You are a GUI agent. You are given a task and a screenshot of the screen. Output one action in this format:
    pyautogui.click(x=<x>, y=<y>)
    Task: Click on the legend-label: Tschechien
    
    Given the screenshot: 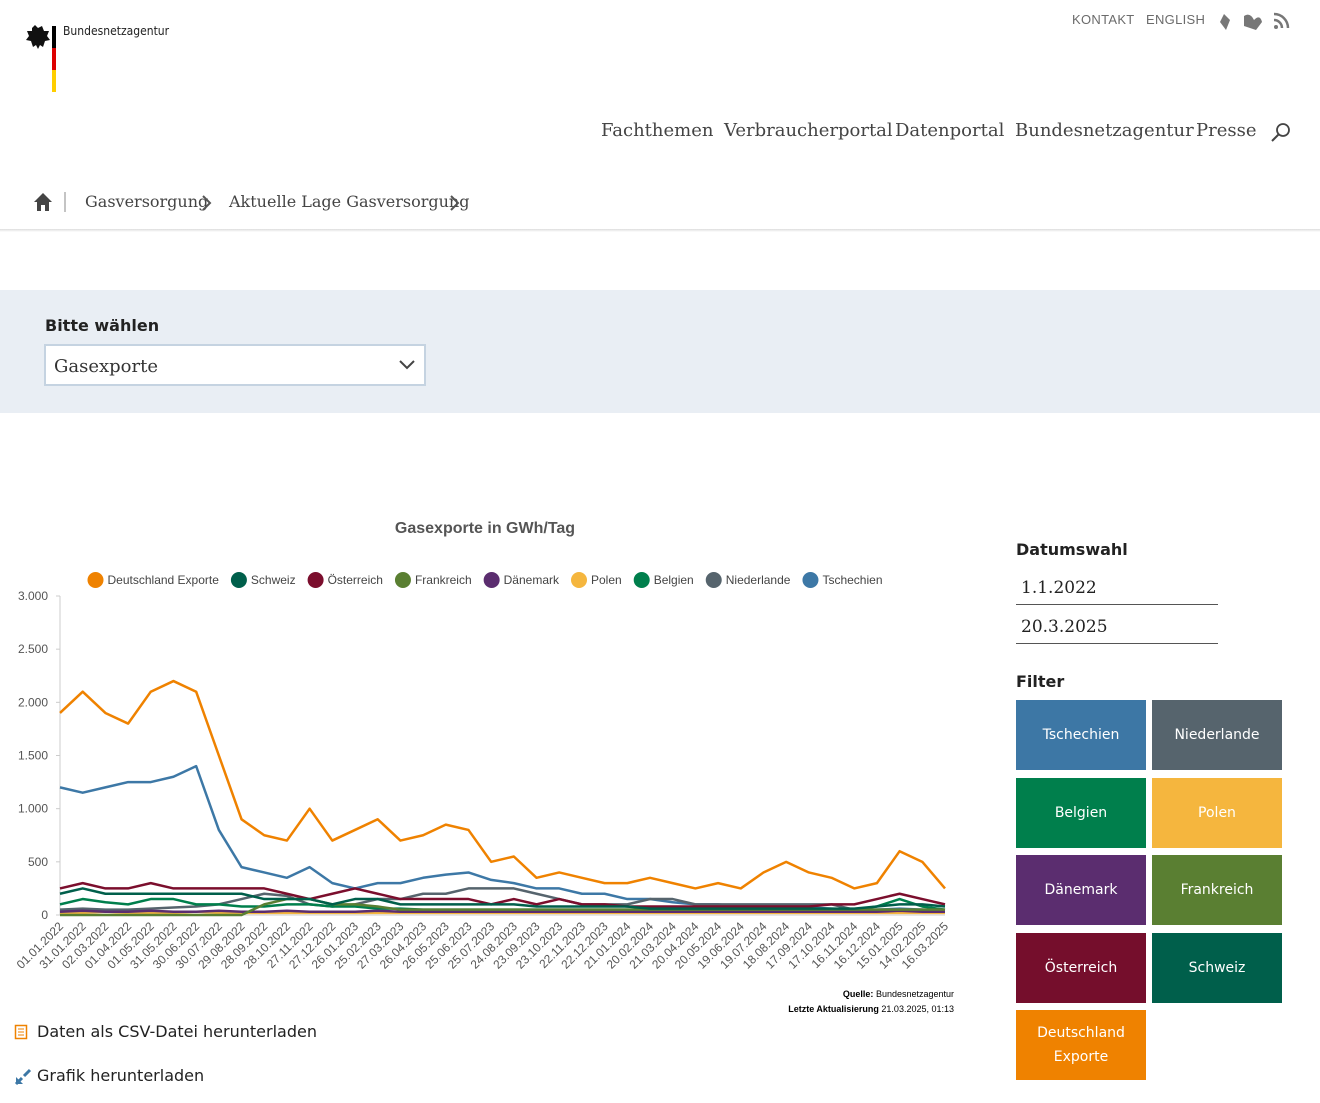 What is the action you would take?
    pyautogui.click(x=852, y=580)
    